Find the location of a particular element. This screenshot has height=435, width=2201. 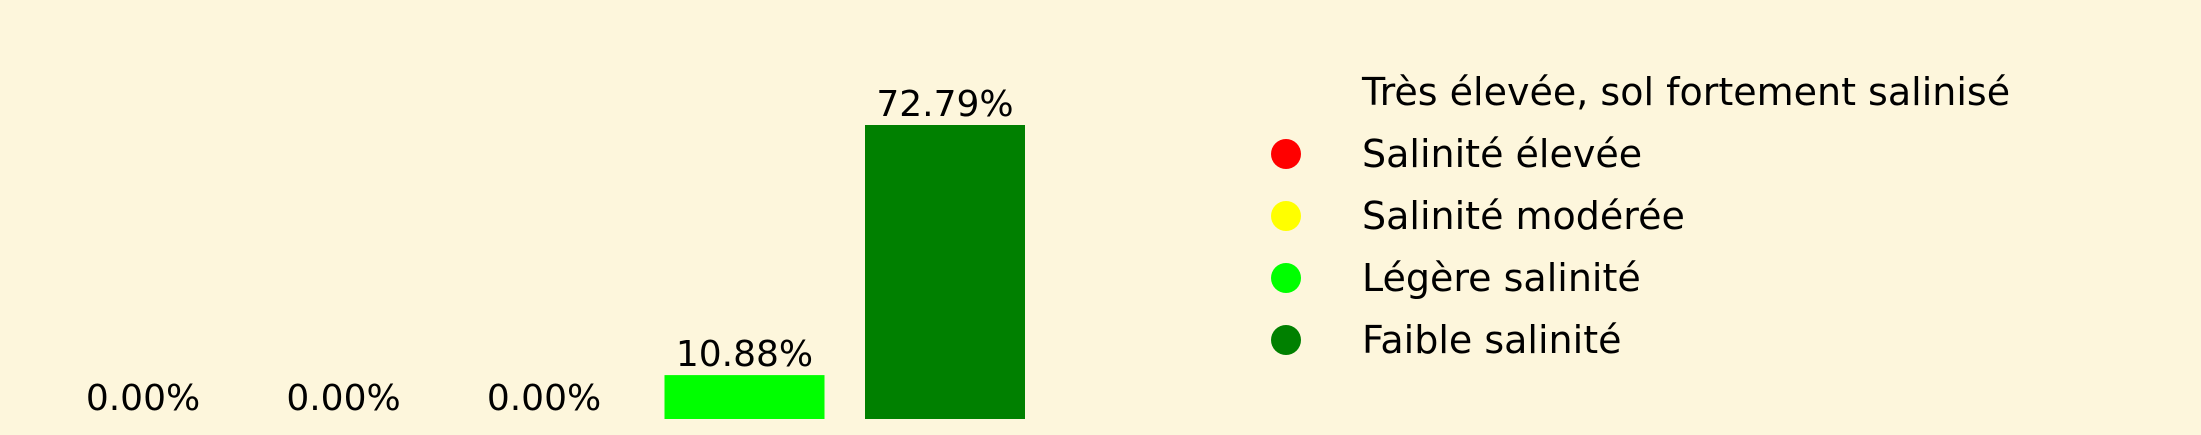

bars-layer is located at coordinates (844, 272).